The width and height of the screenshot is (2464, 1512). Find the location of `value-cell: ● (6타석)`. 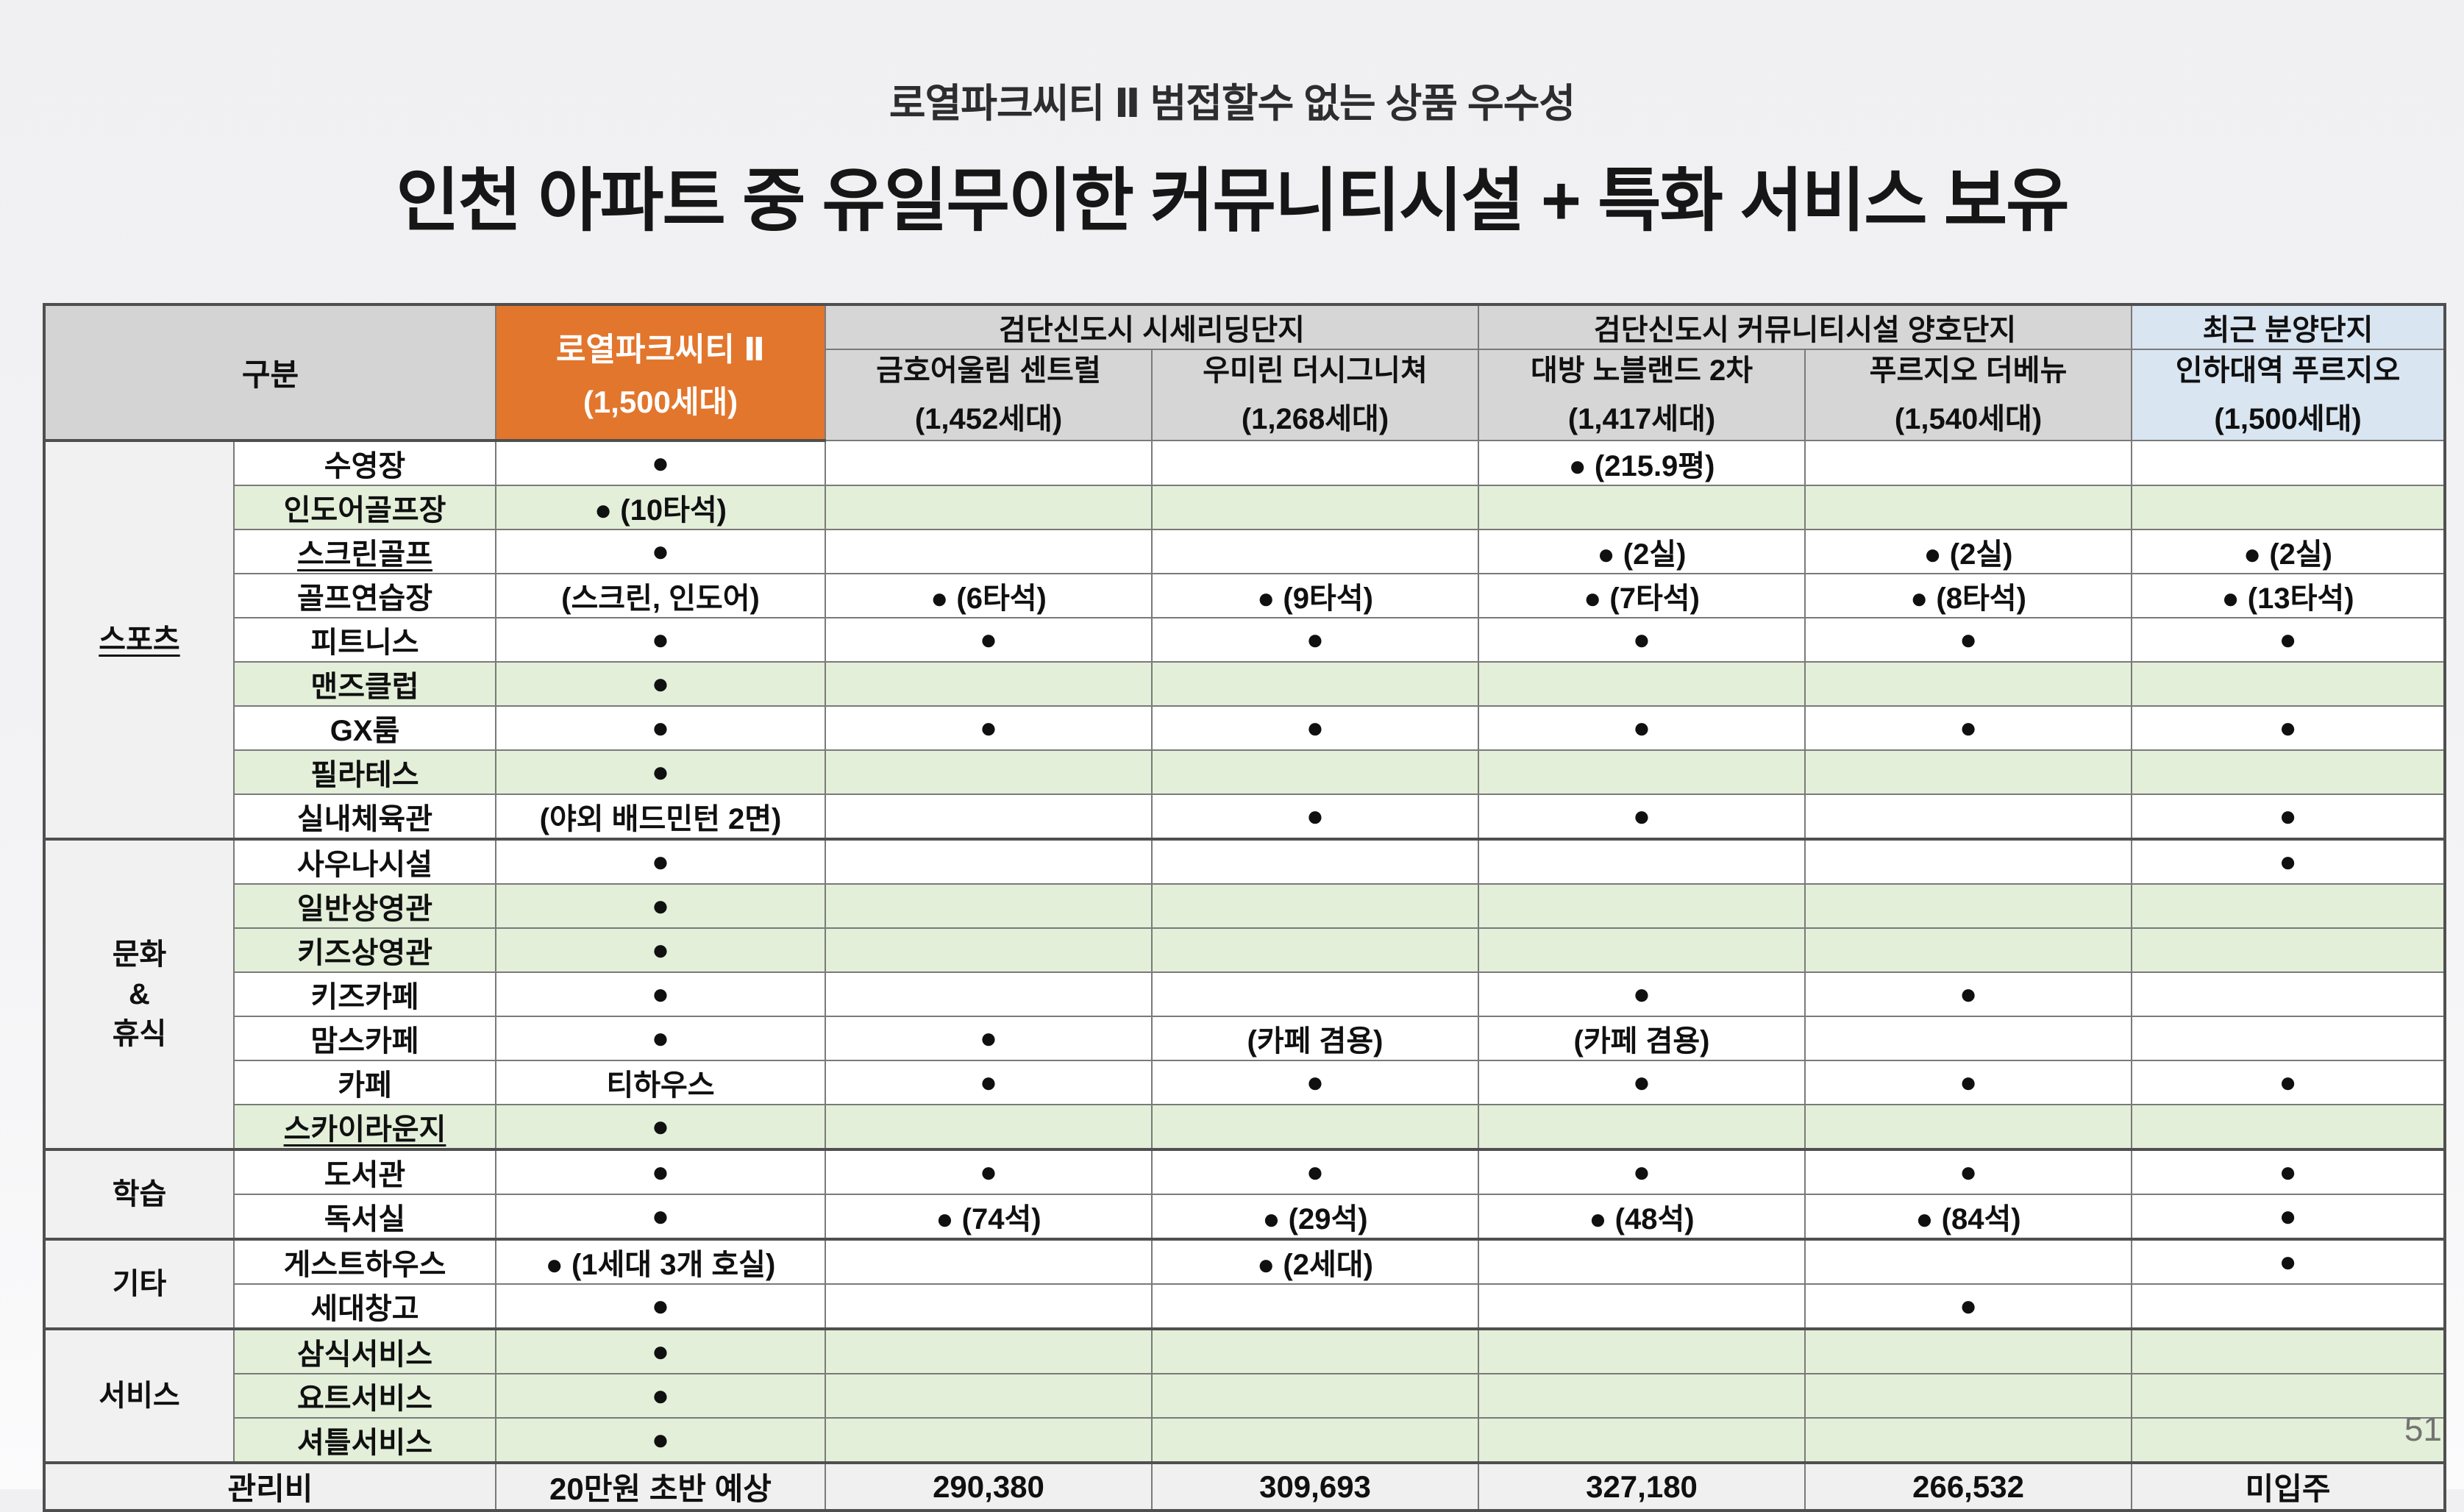

value-cell: ● (6타석) is located at coordinates (989, 595).